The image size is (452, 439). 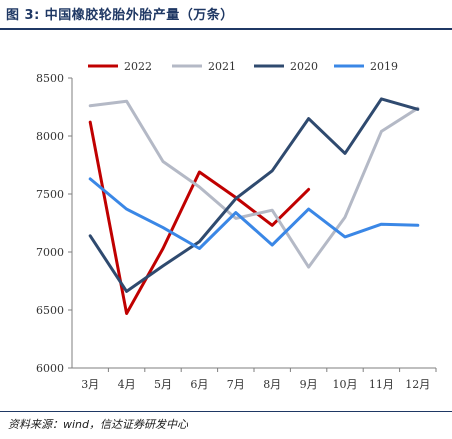 I want to click on y-tick-label: 7000, so click(x=50, y=252).